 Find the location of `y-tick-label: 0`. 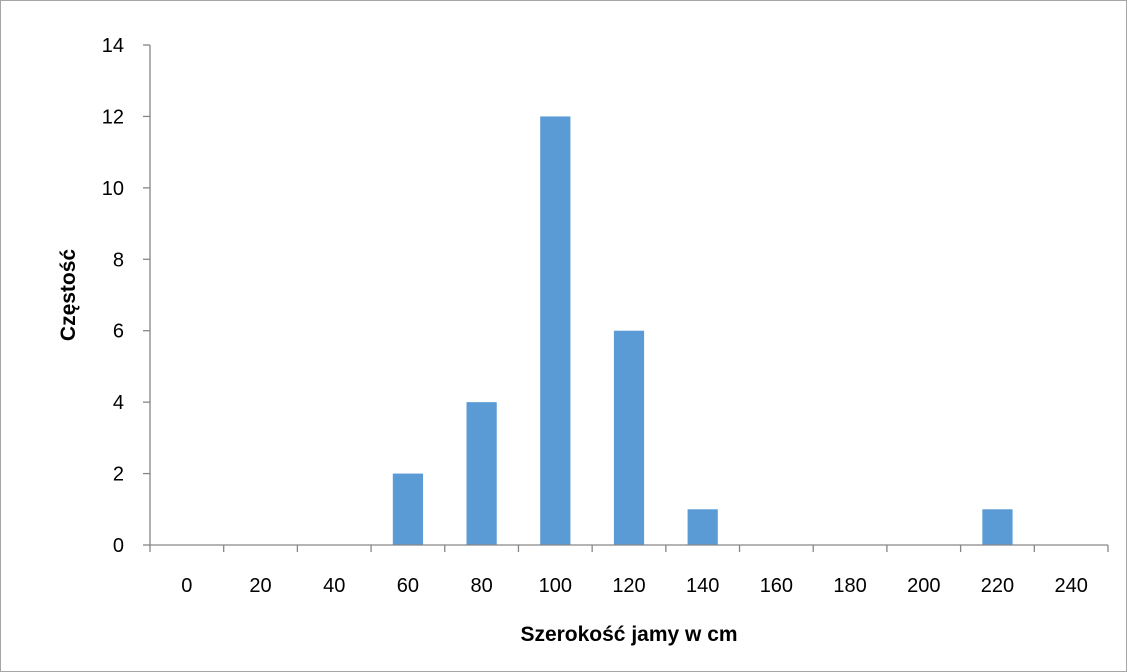

y-tick-label: 0 is located at coordinates (118, 546).